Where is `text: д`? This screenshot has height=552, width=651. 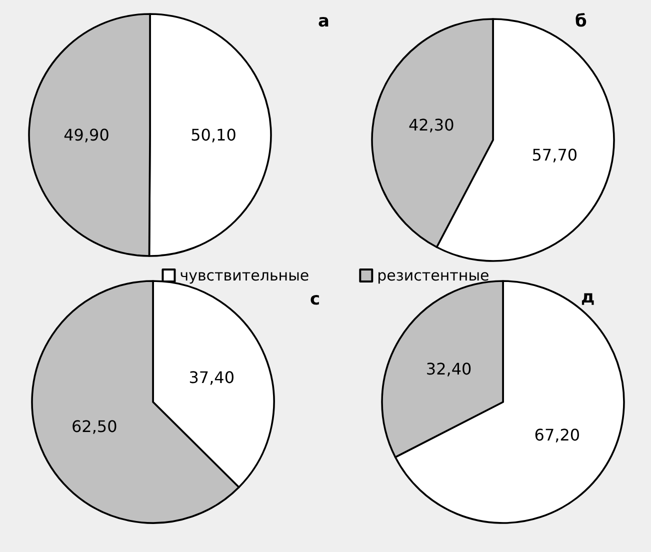
text: д is located at coordinates (588, 298).